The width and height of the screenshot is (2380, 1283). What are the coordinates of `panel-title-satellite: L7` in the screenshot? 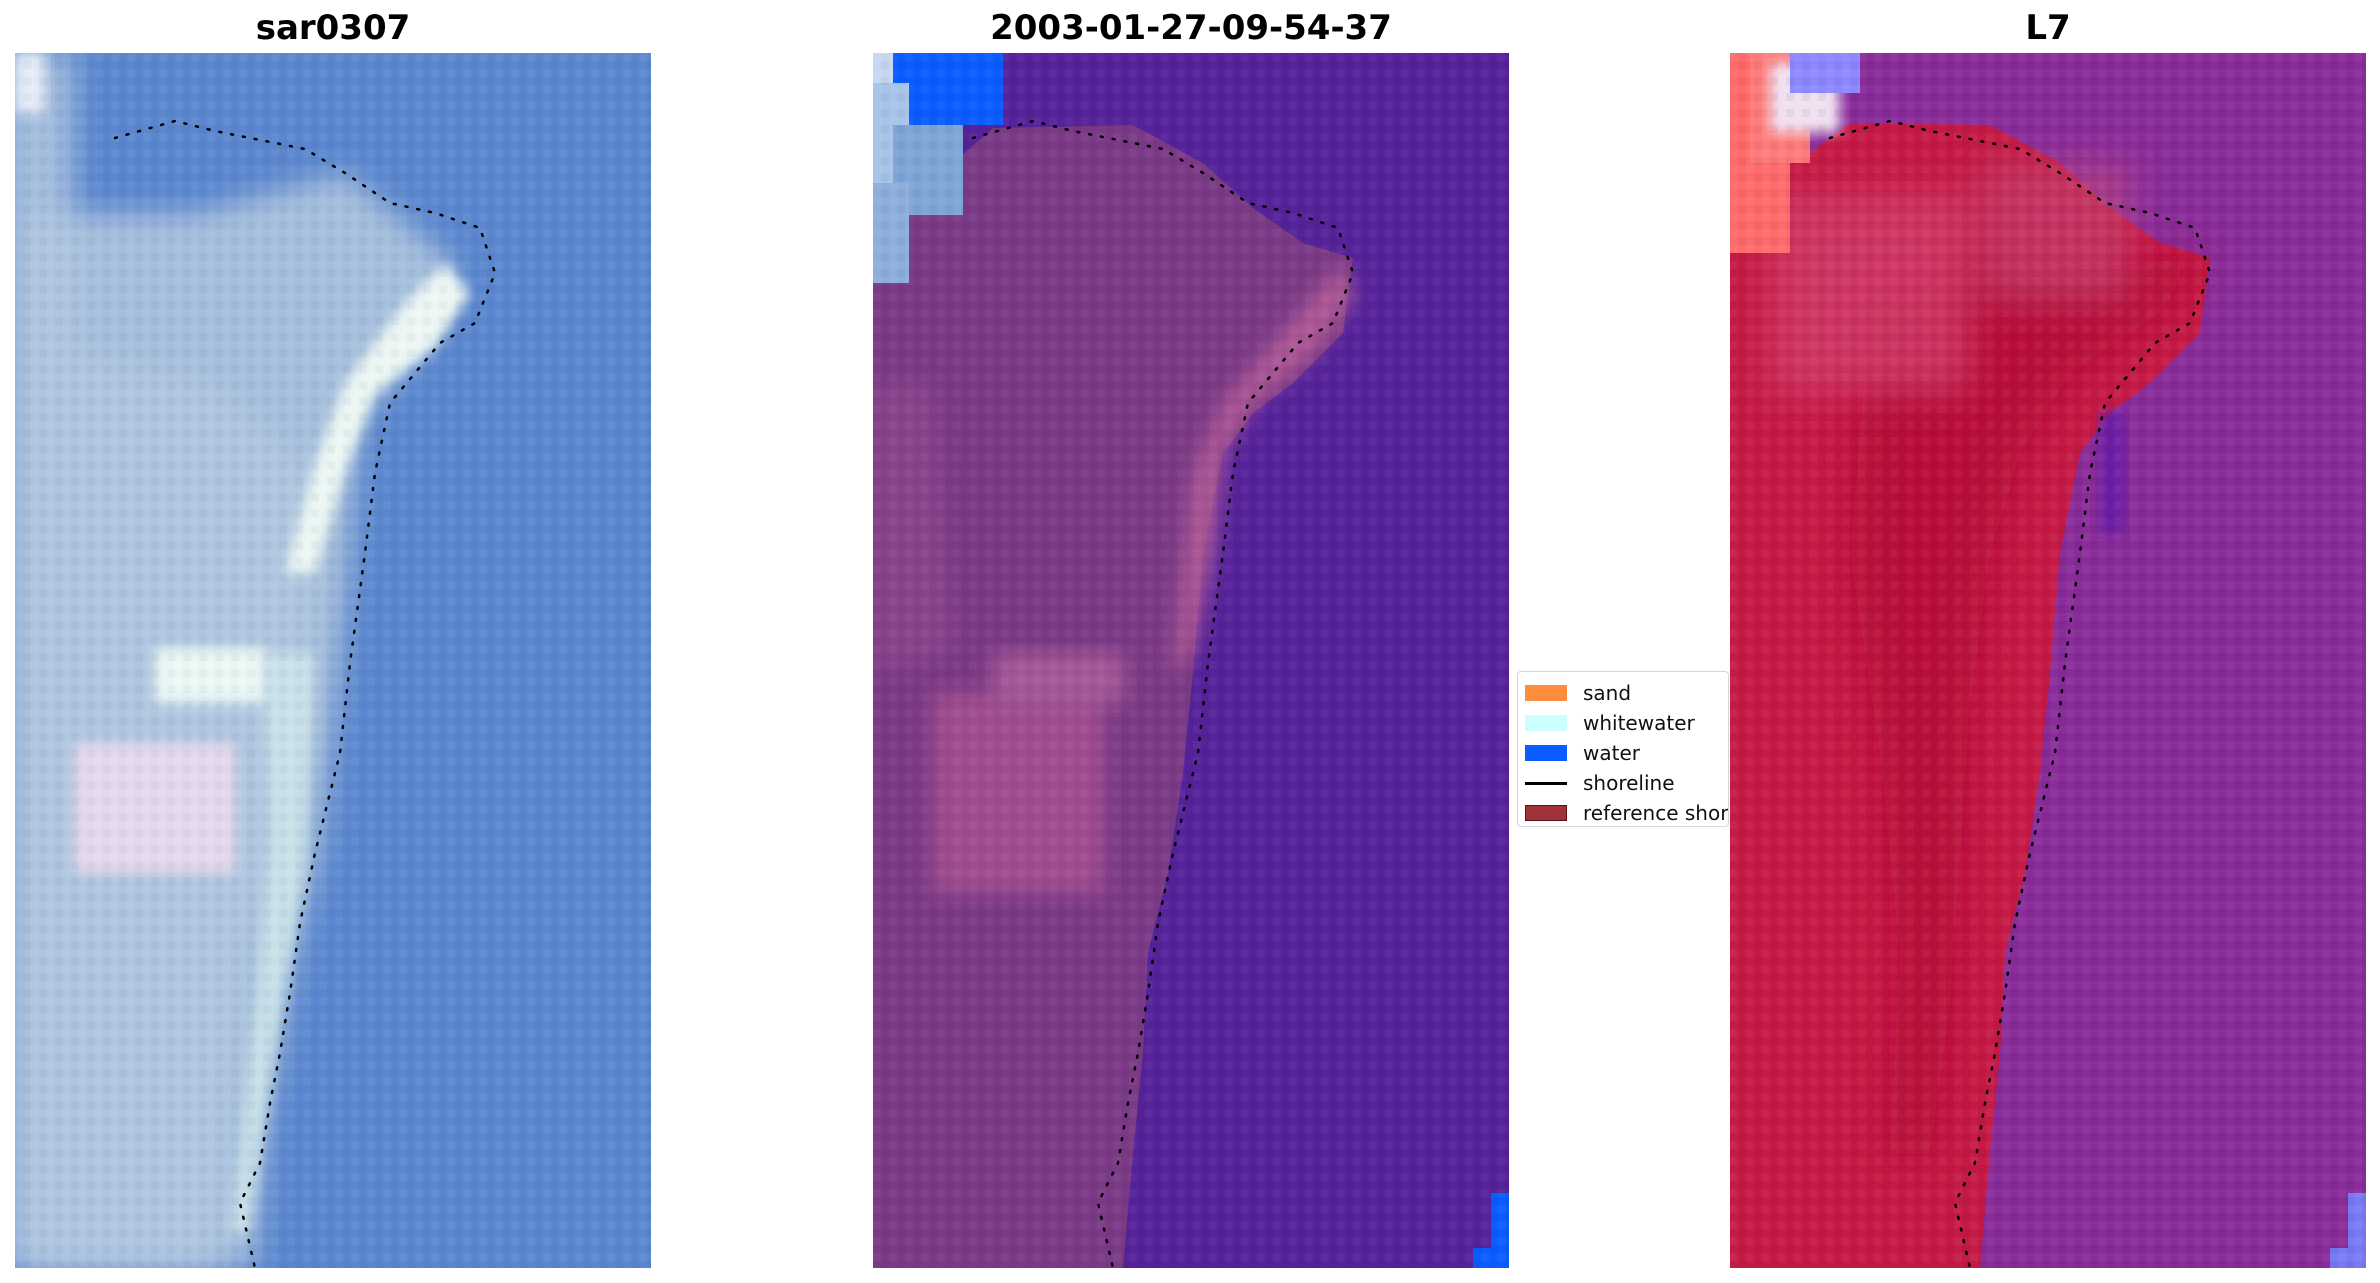 It's located at (2048, 28).